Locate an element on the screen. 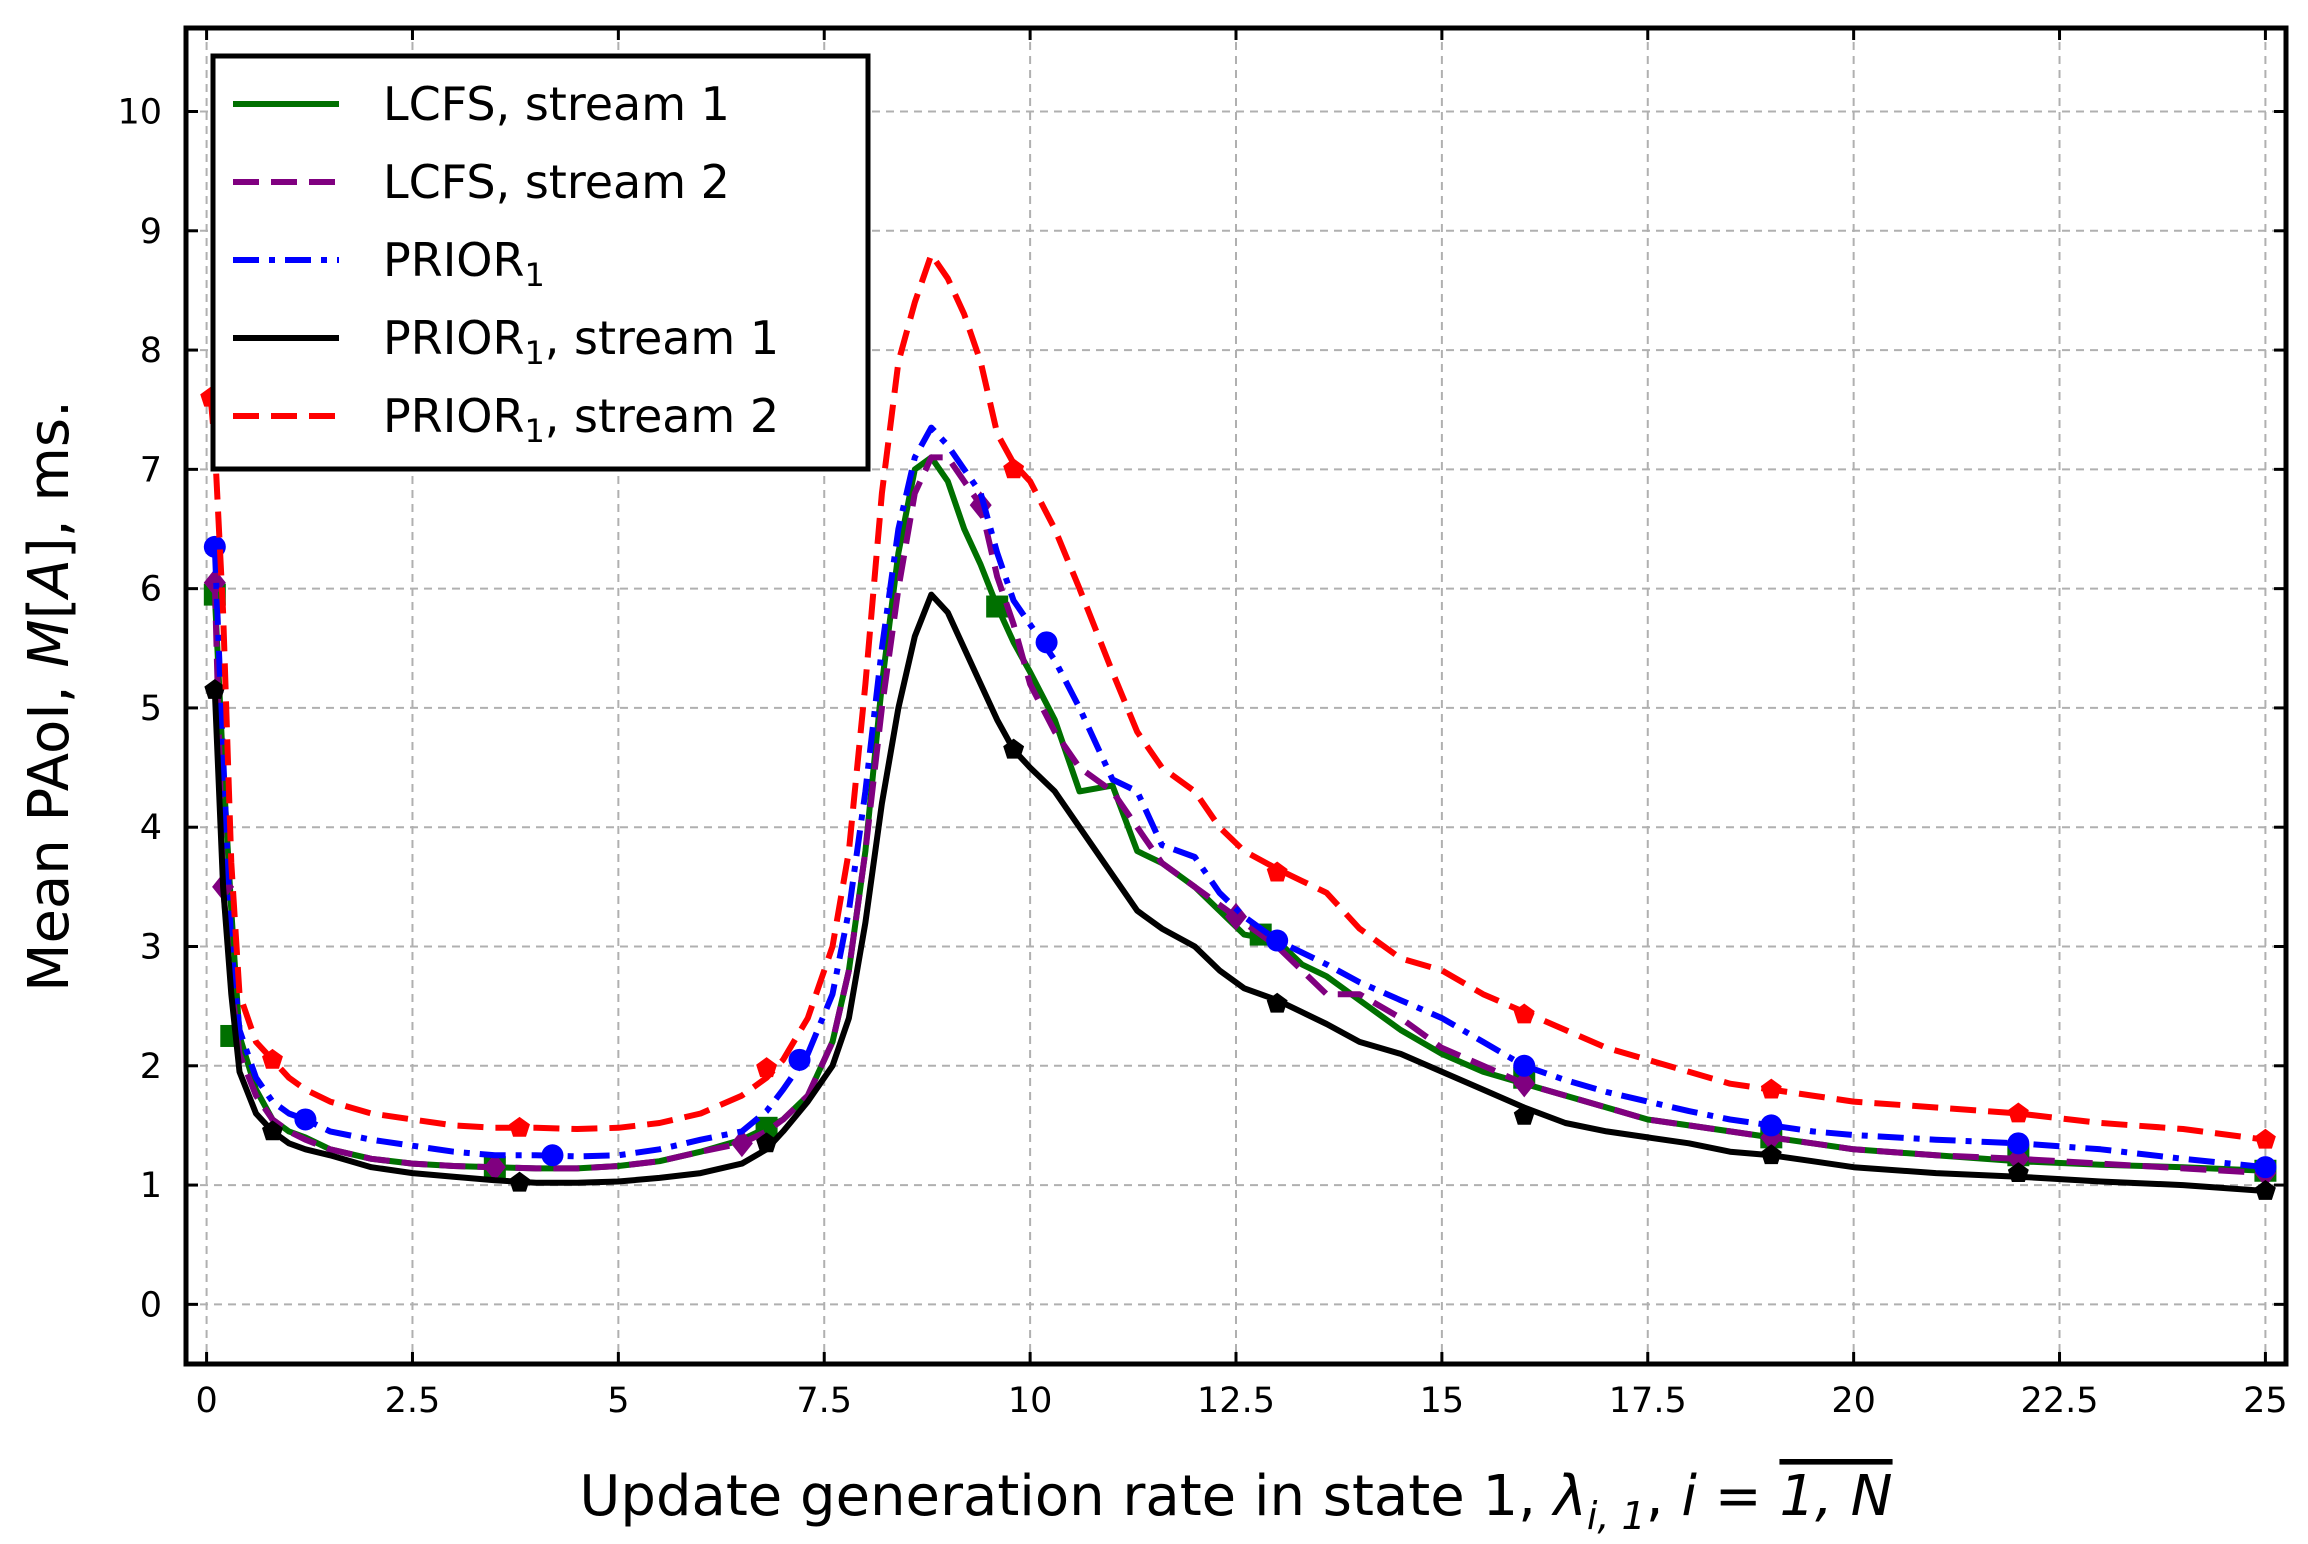 The image size is (2308, 1544). x-tick-label: 12.5 is located at coordinates (1236, 1401).